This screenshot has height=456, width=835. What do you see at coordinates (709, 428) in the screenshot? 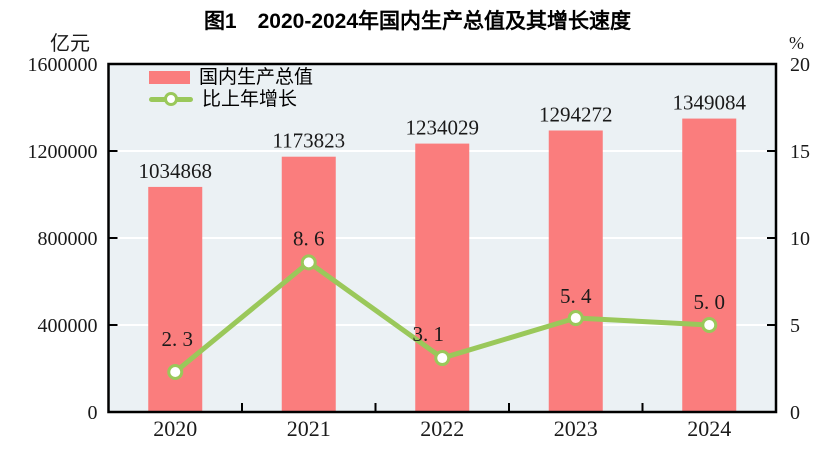
I see `x-axis-label: 2024` at bounding box center [709, 428].